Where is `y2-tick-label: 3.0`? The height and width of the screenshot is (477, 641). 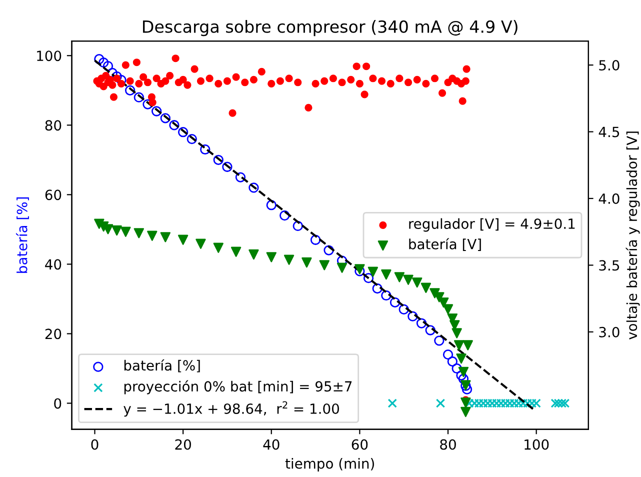 y2-tick-label: 3.0 is located at coordinates (609, 332).